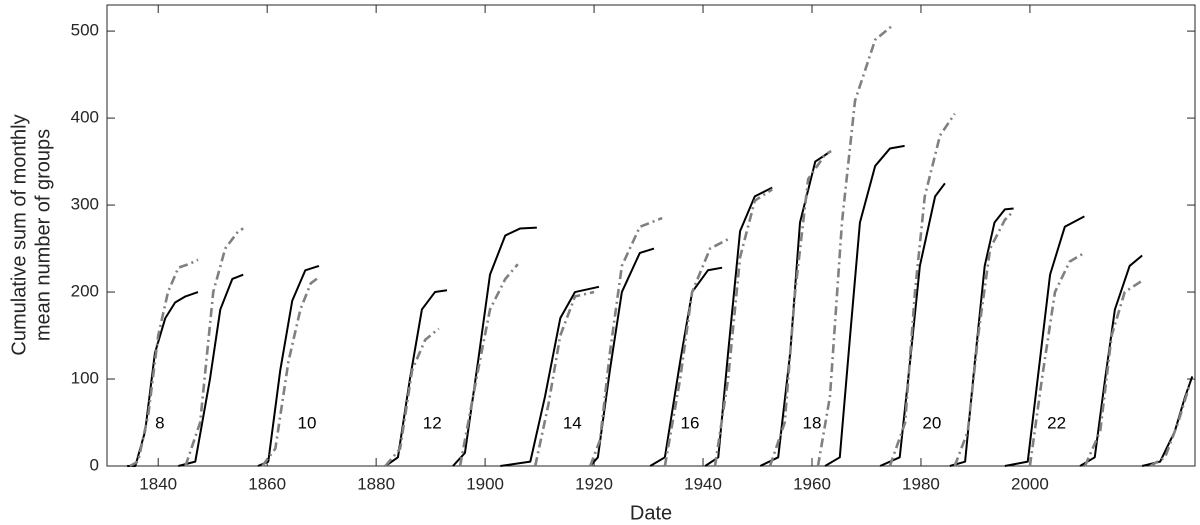 This screenshot has width=1200, height=525. Describe the element at coordinates (1030, 483) in the screenshot. I see `x-tick-label: 2000` at that location.